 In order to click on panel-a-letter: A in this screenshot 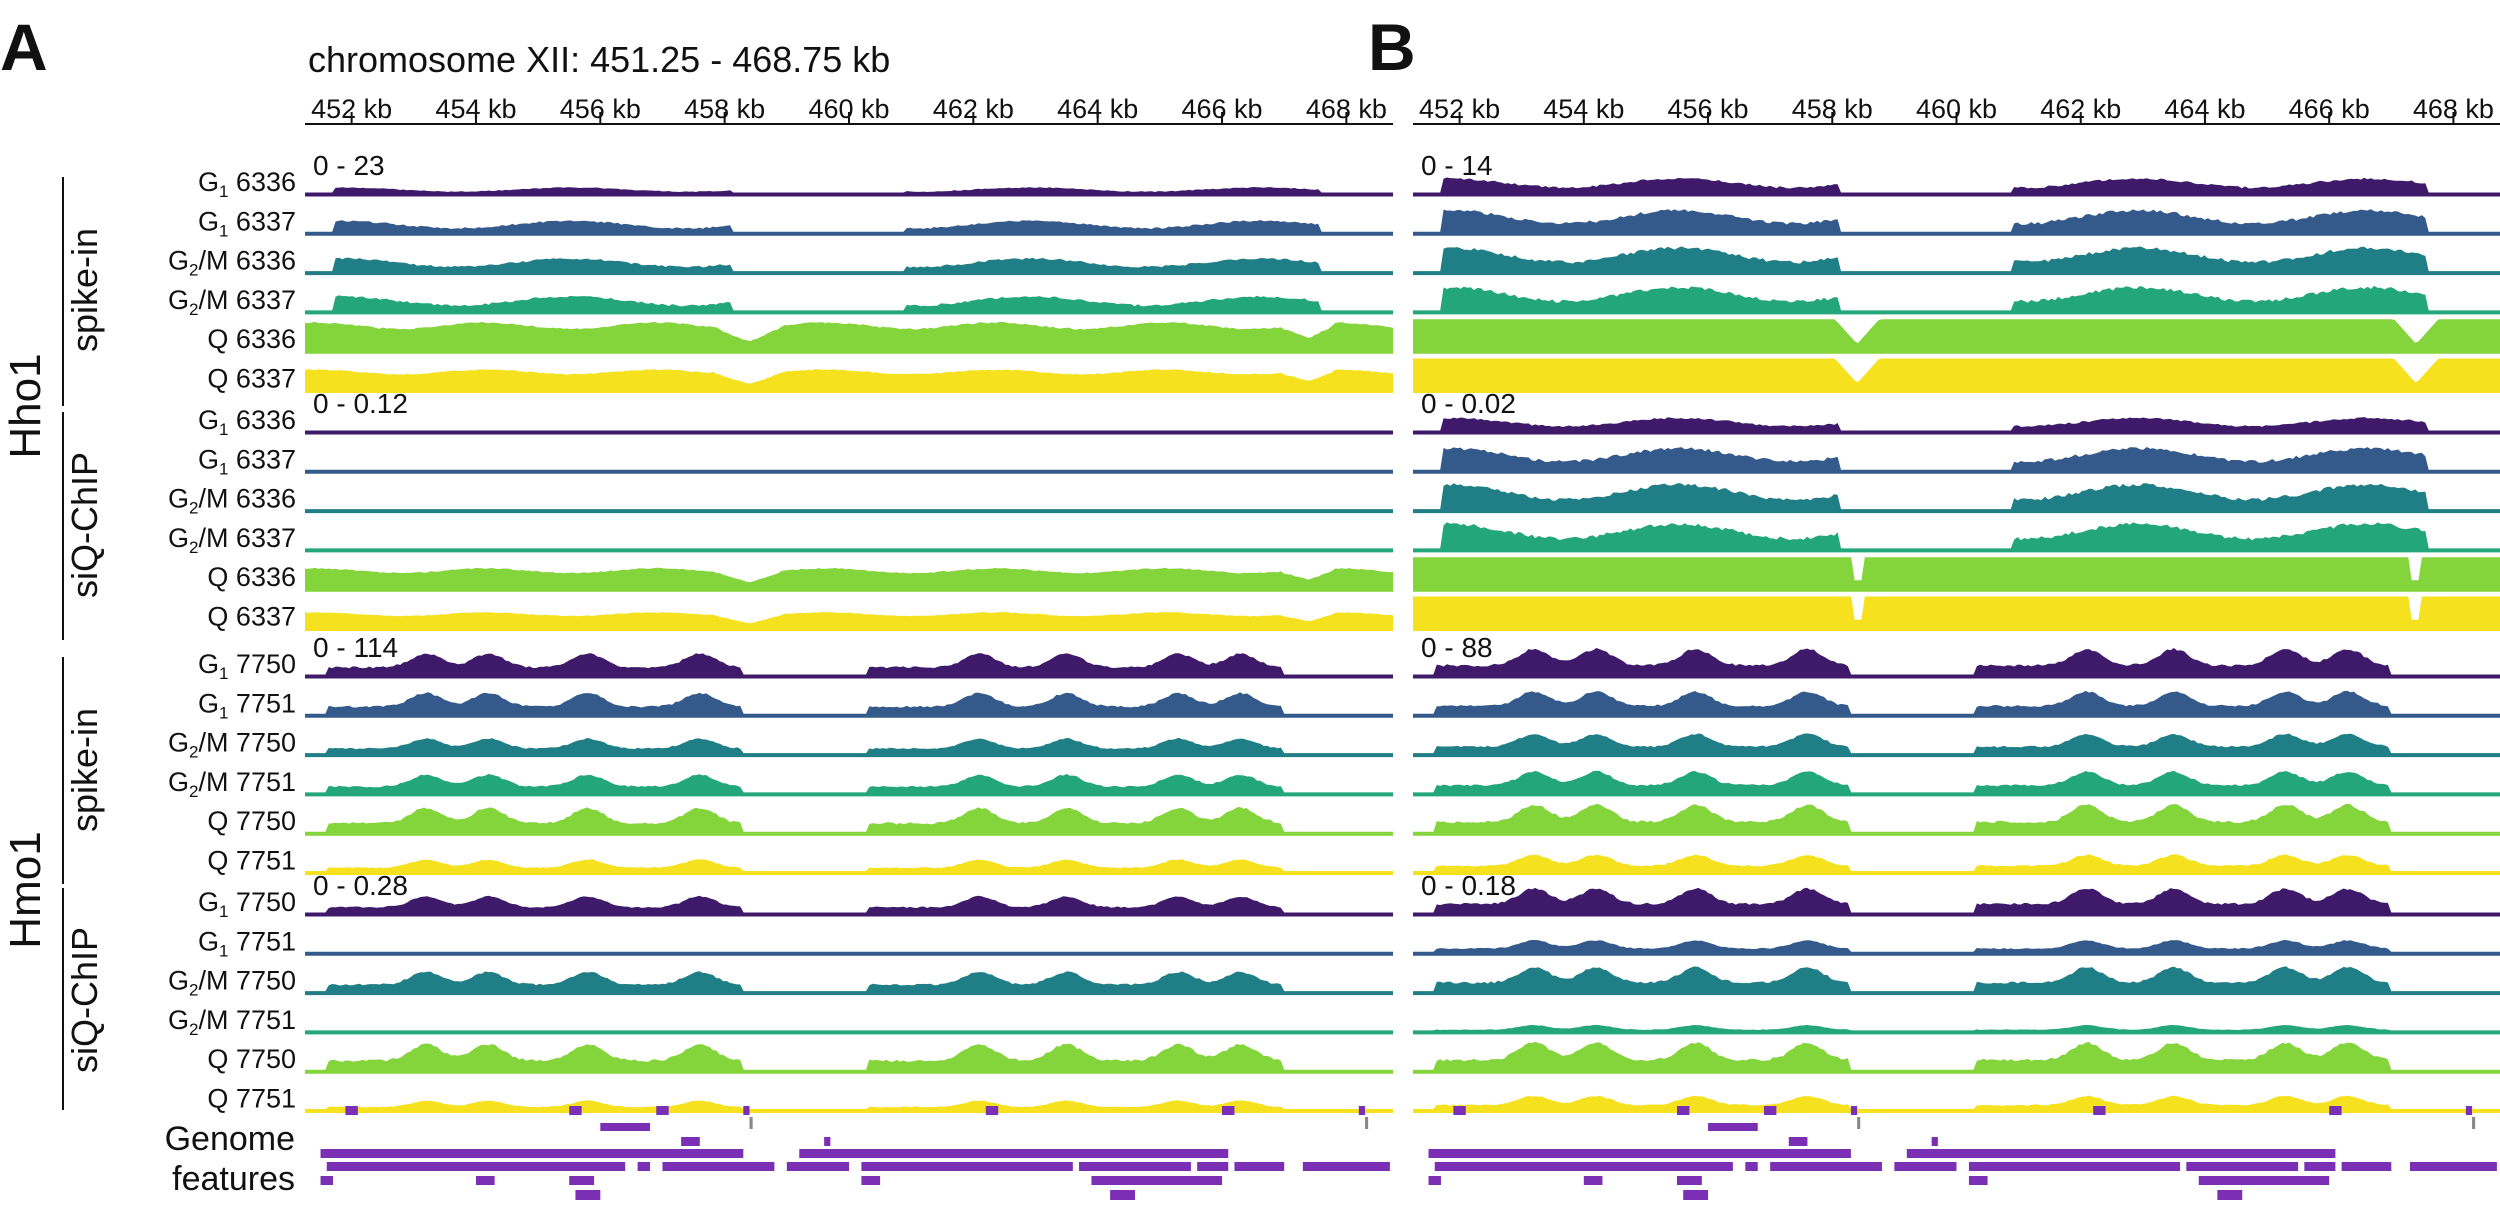, I will do `click(24, 47)`.